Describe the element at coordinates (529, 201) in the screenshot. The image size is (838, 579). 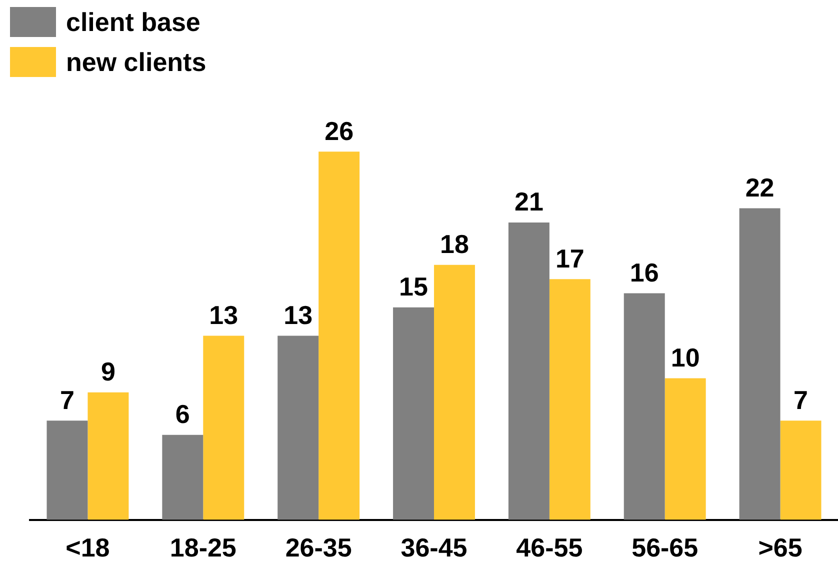
I see `data-label: 21` at that location.